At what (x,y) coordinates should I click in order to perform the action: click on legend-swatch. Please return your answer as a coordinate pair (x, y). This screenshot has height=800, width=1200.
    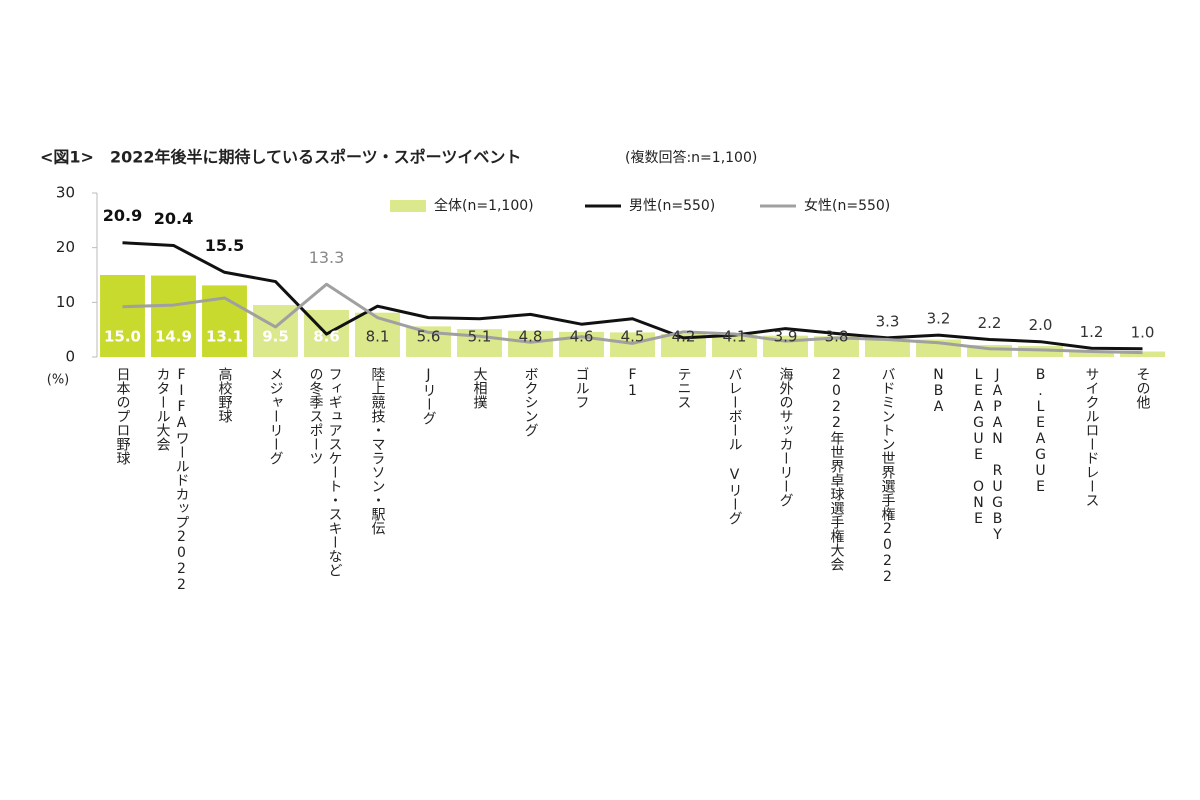
    Looking at the image, I should click on (408, 206).